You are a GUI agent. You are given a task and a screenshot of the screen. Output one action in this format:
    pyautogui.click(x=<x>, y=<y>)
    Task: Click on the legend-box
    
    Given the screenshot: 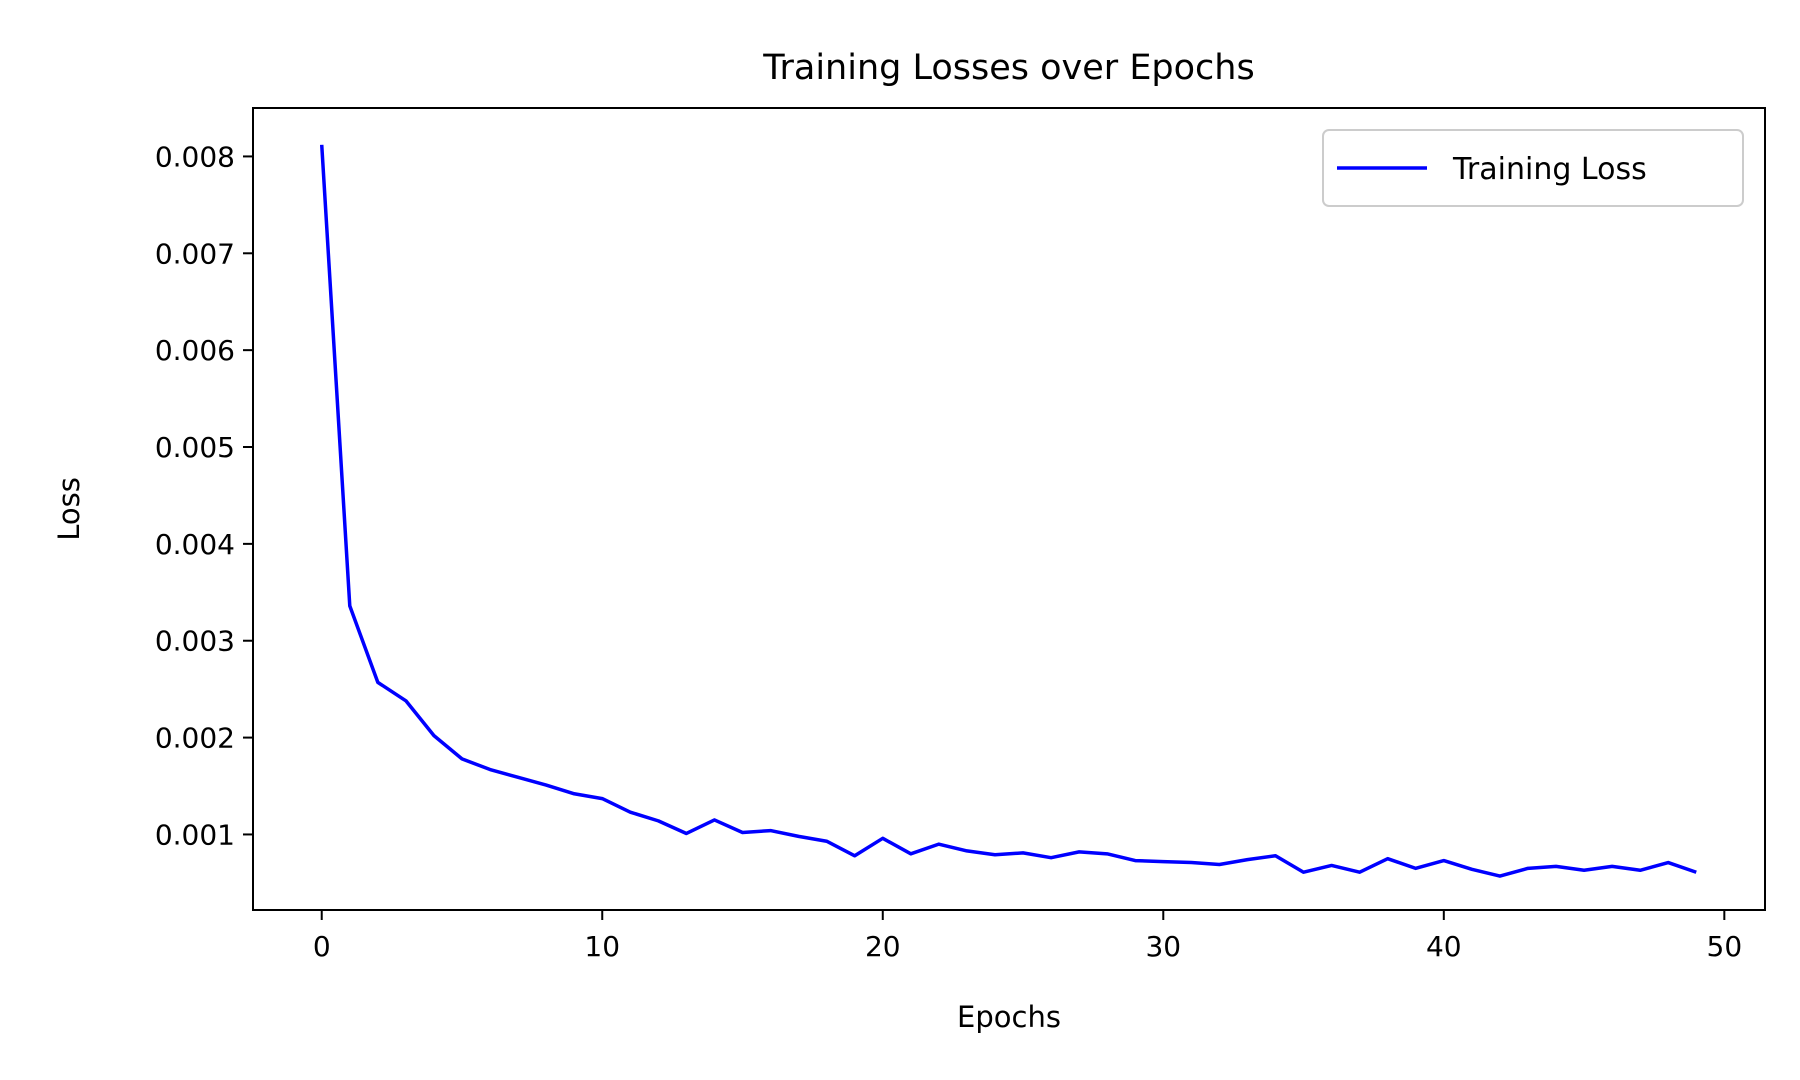 What is the action you would take?
    pyautogui.click(x=1533, y=168)
    